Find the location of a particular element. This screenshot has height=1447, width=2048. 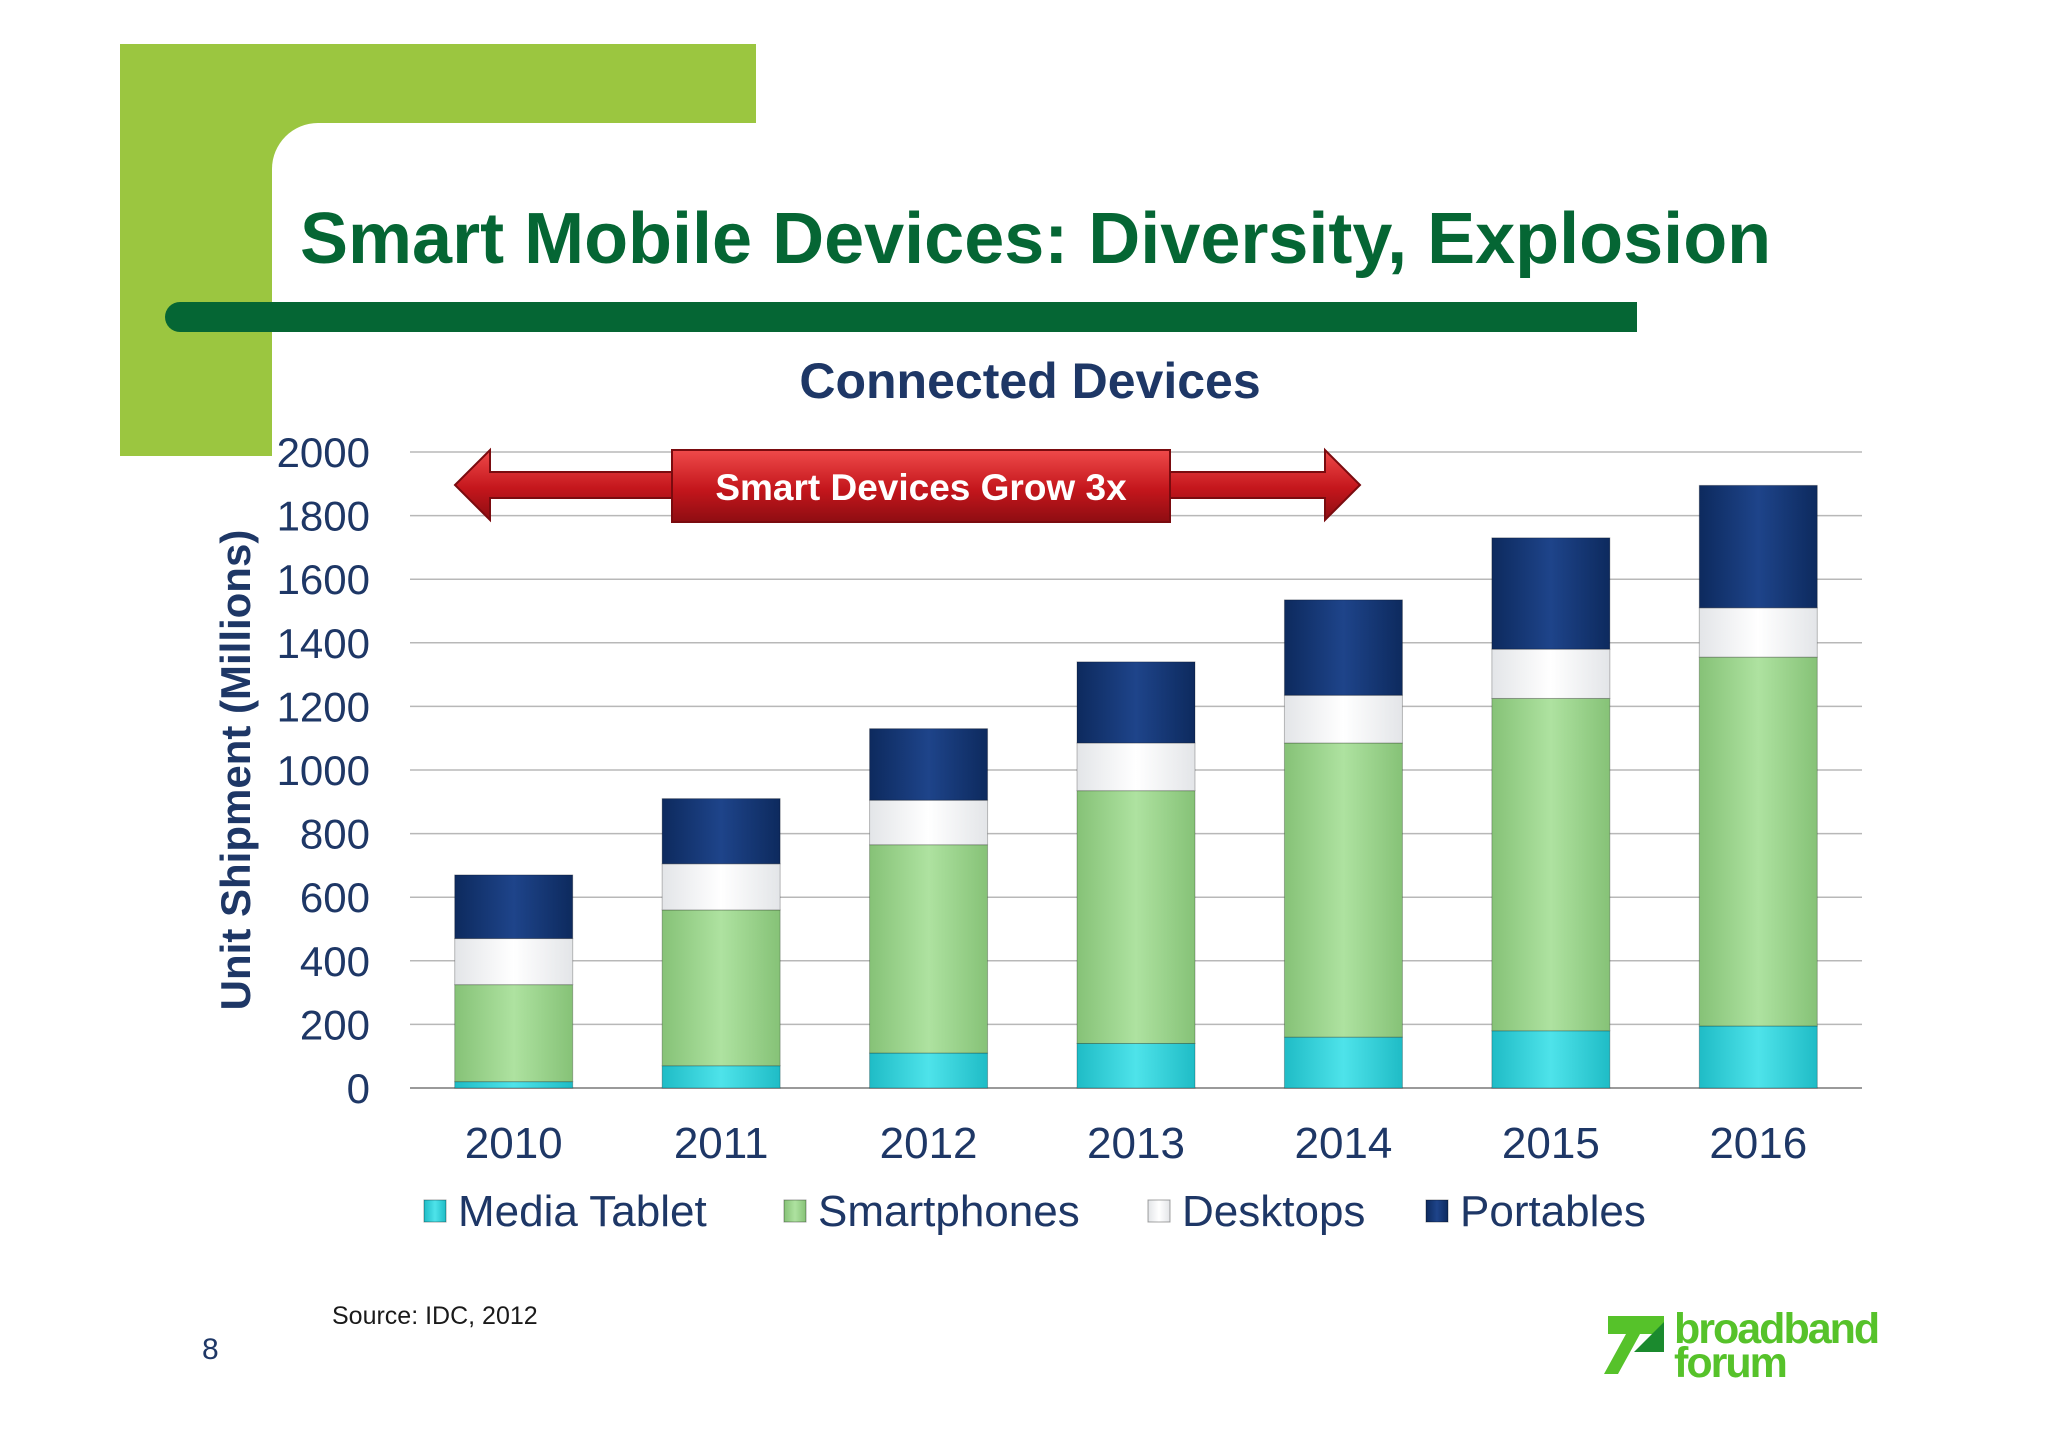

legend-label: Smartphones is located at coordinates (949, 1211).